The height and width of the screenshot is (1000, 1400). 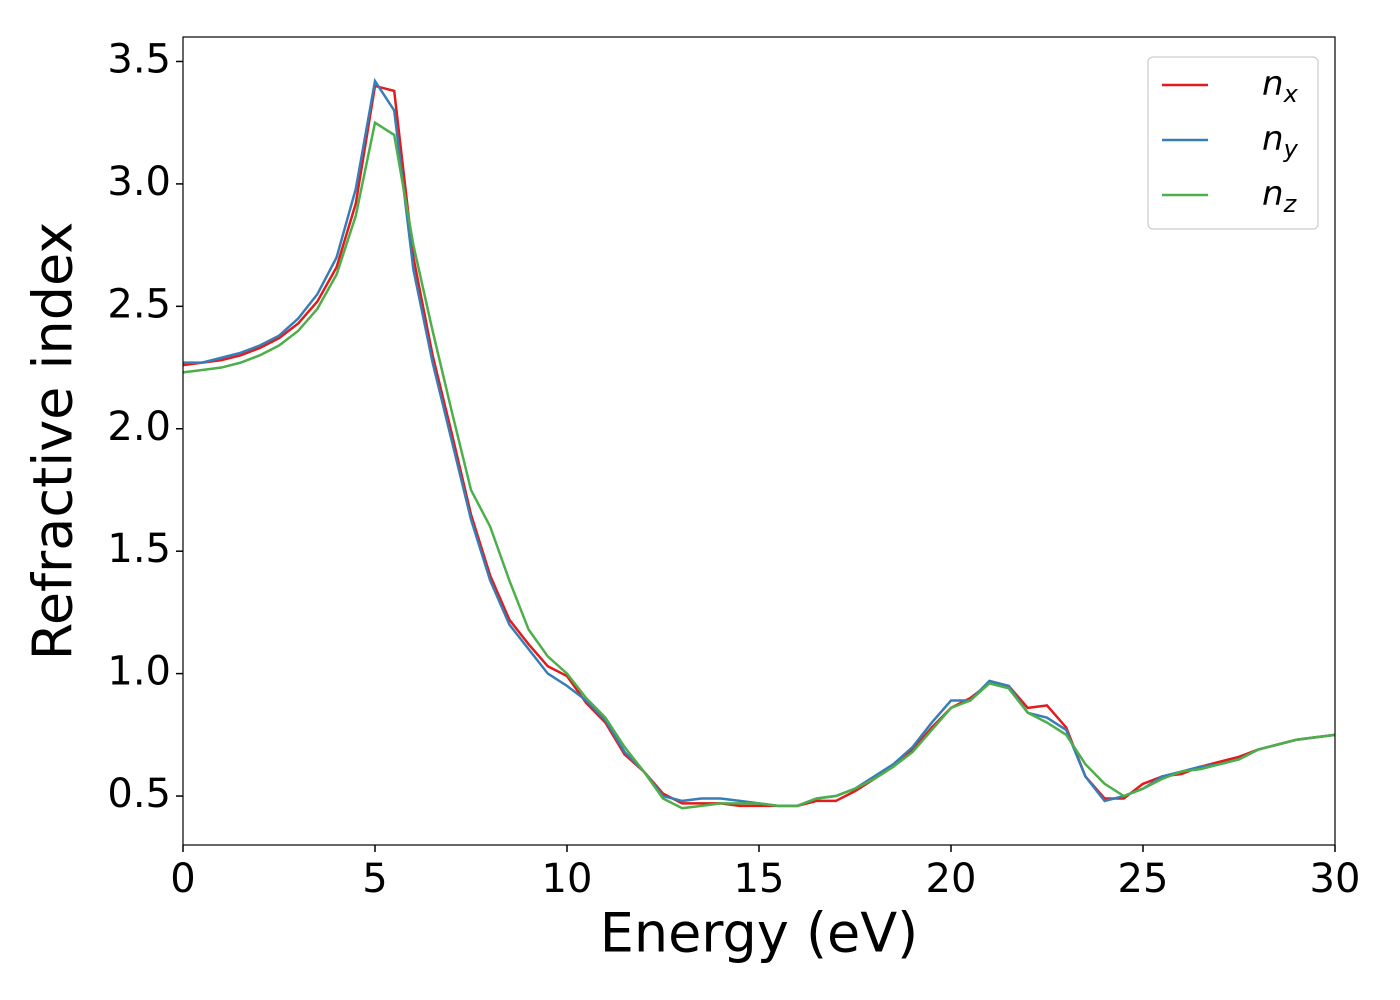 I want to click on legend-subscript: y, so click(x=1291, y=149).